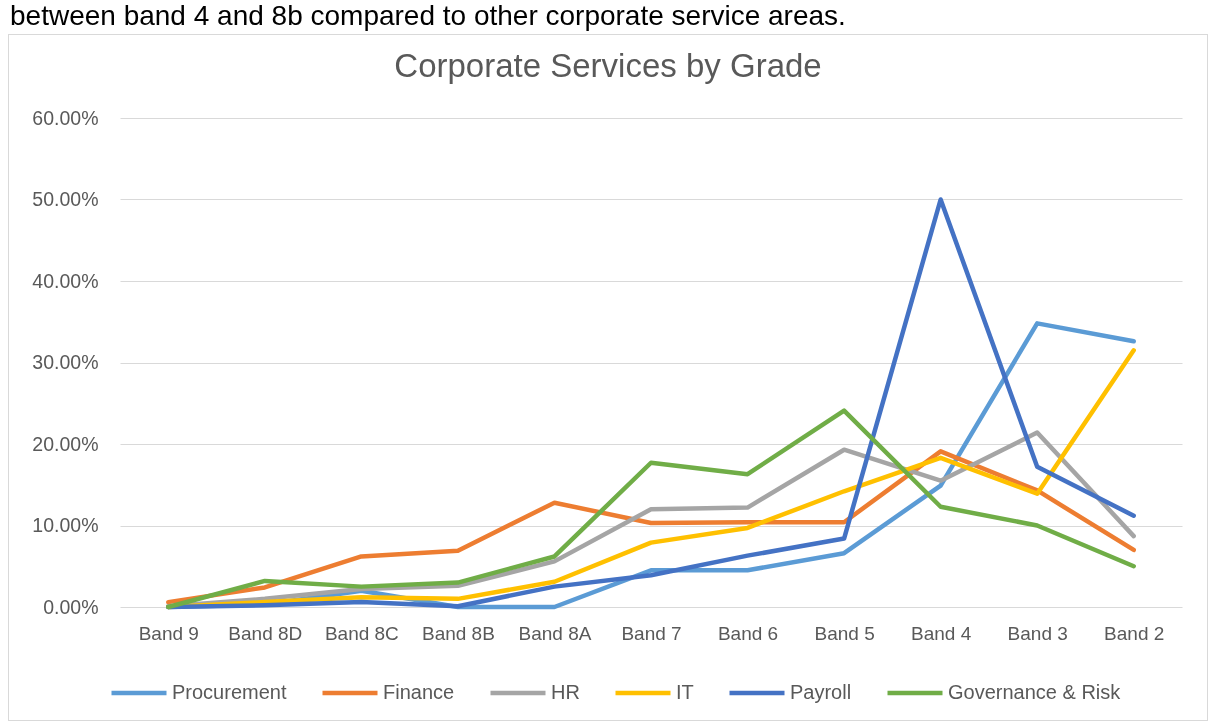 The height and width of the screenshot is (722, 1216). Describe the element at coordinates (1035, 692) in the screenshot. I see `legend-label: Governance & Risk` at that location.